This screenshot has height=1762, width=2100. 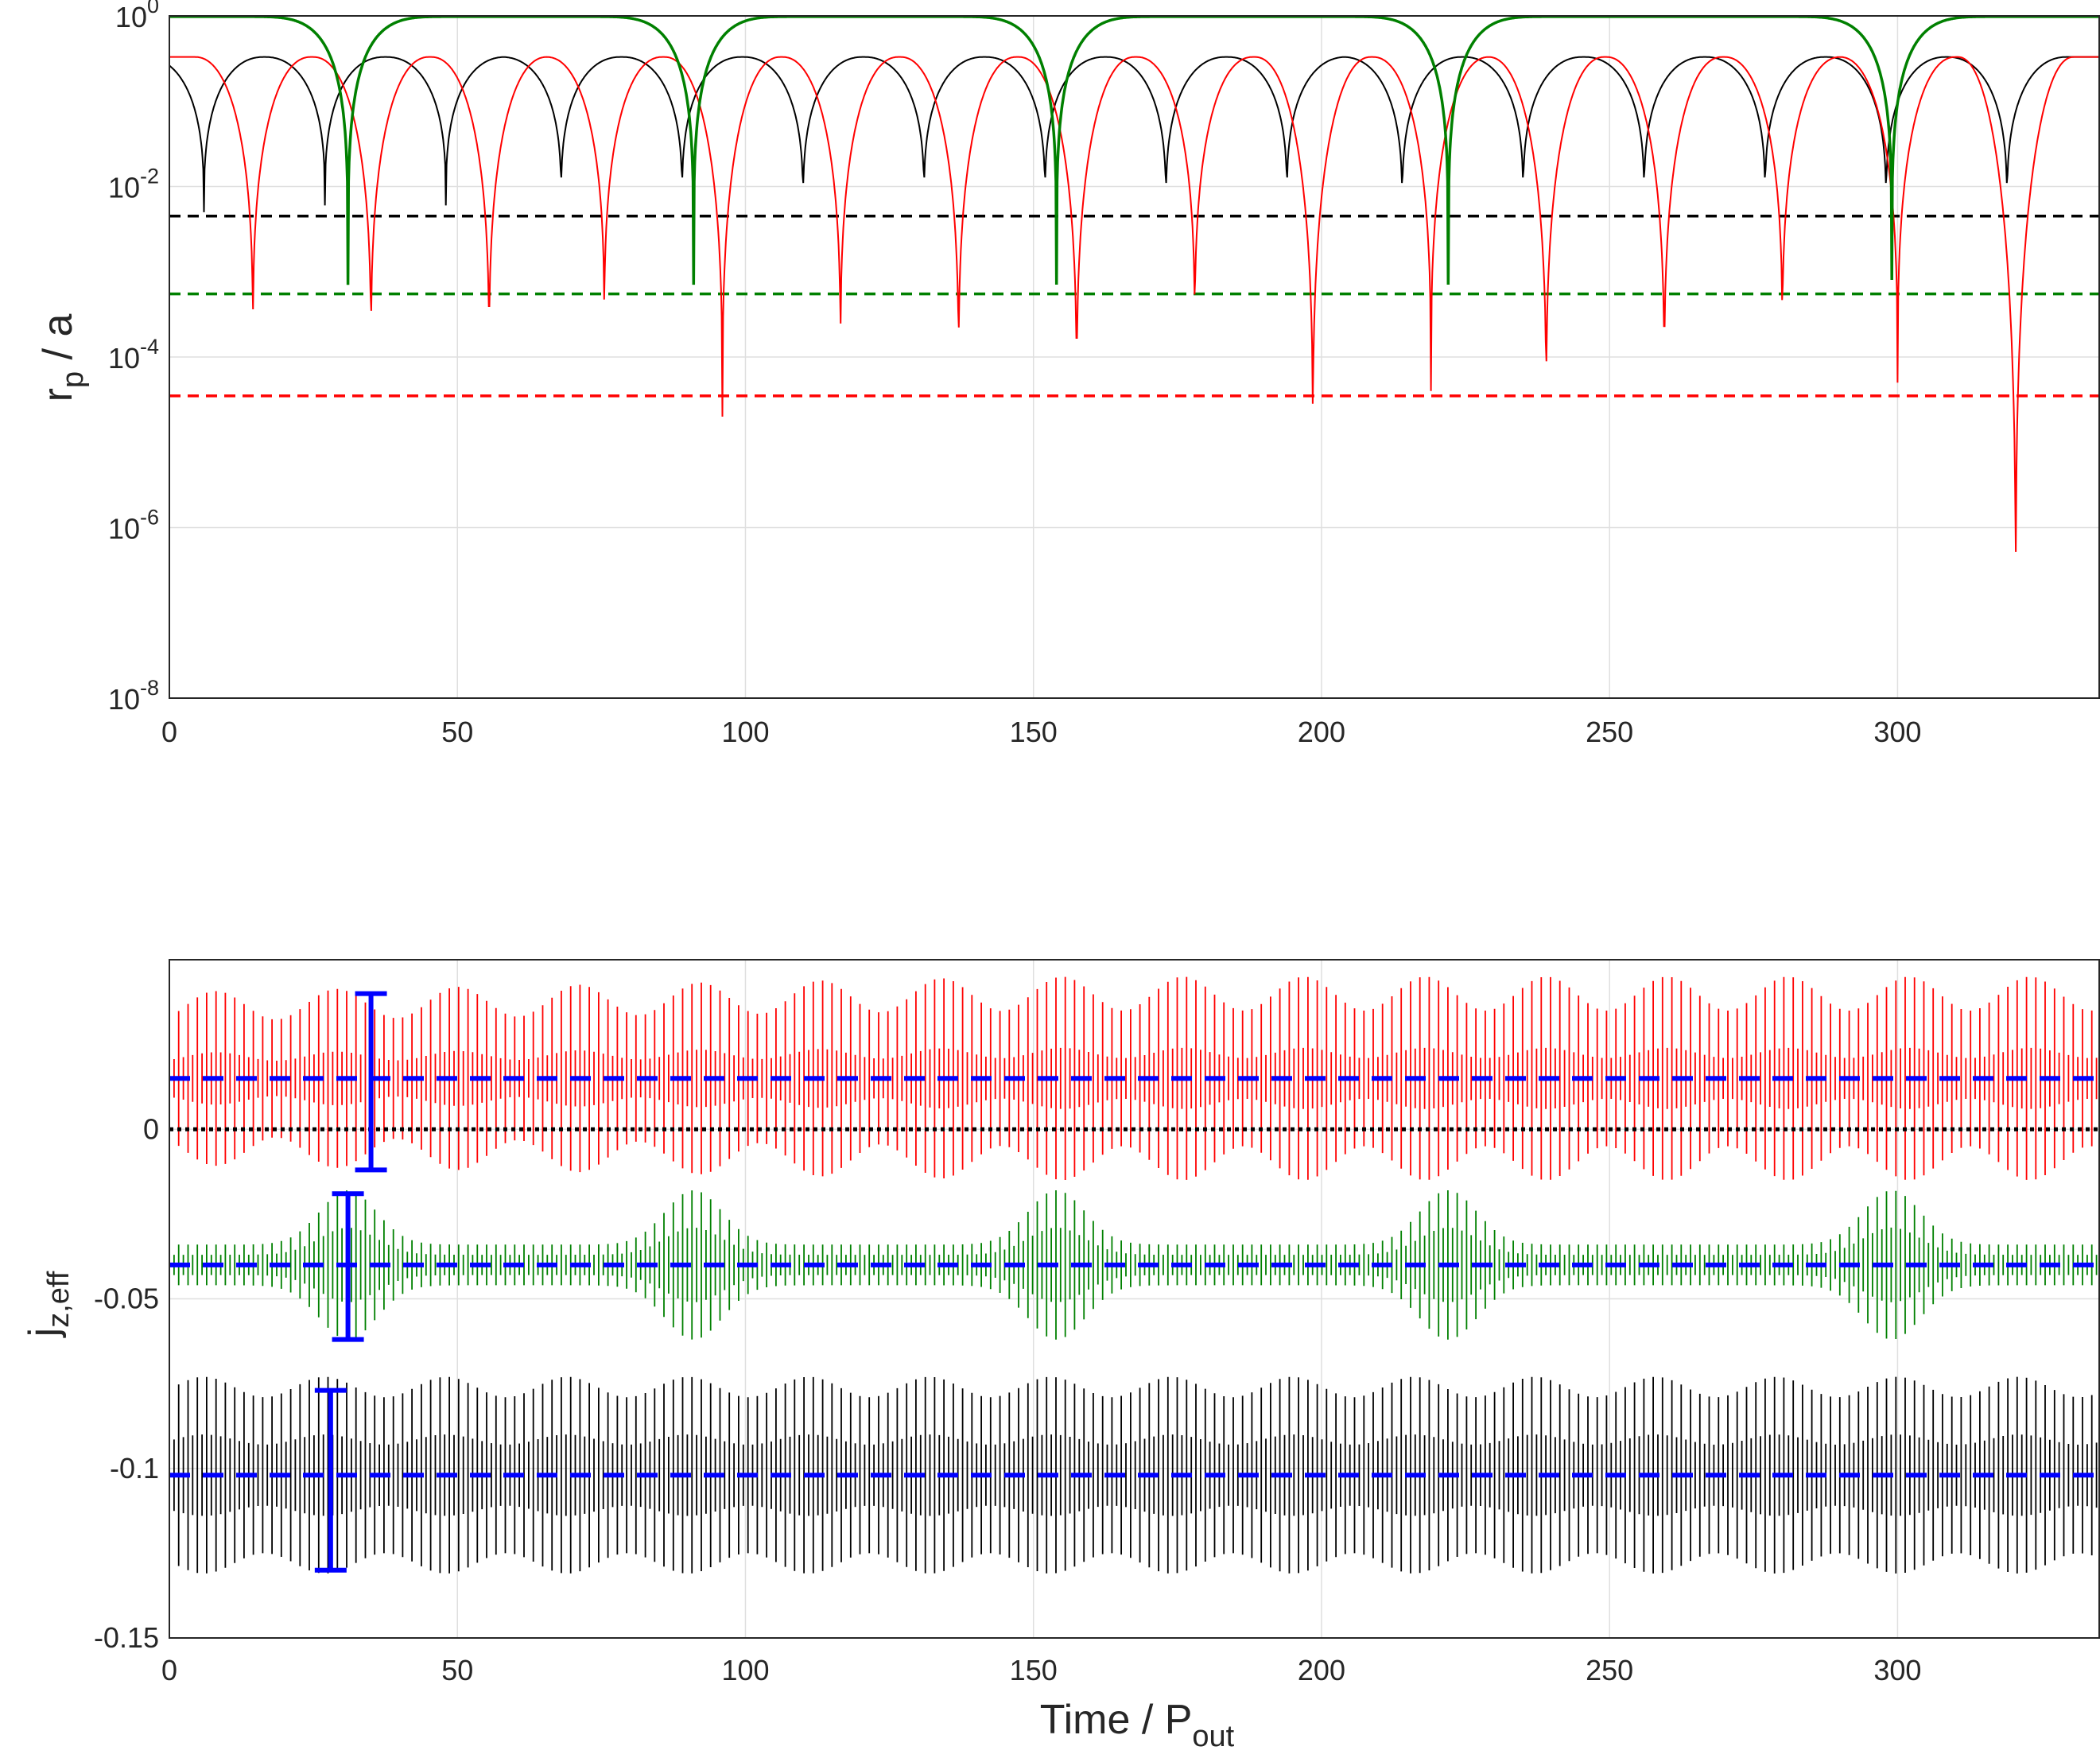 What do you see at coordinates (137, 16) in the screenshot?
I see `top-y-tick-label: 100` at bounding box center [137, 16].